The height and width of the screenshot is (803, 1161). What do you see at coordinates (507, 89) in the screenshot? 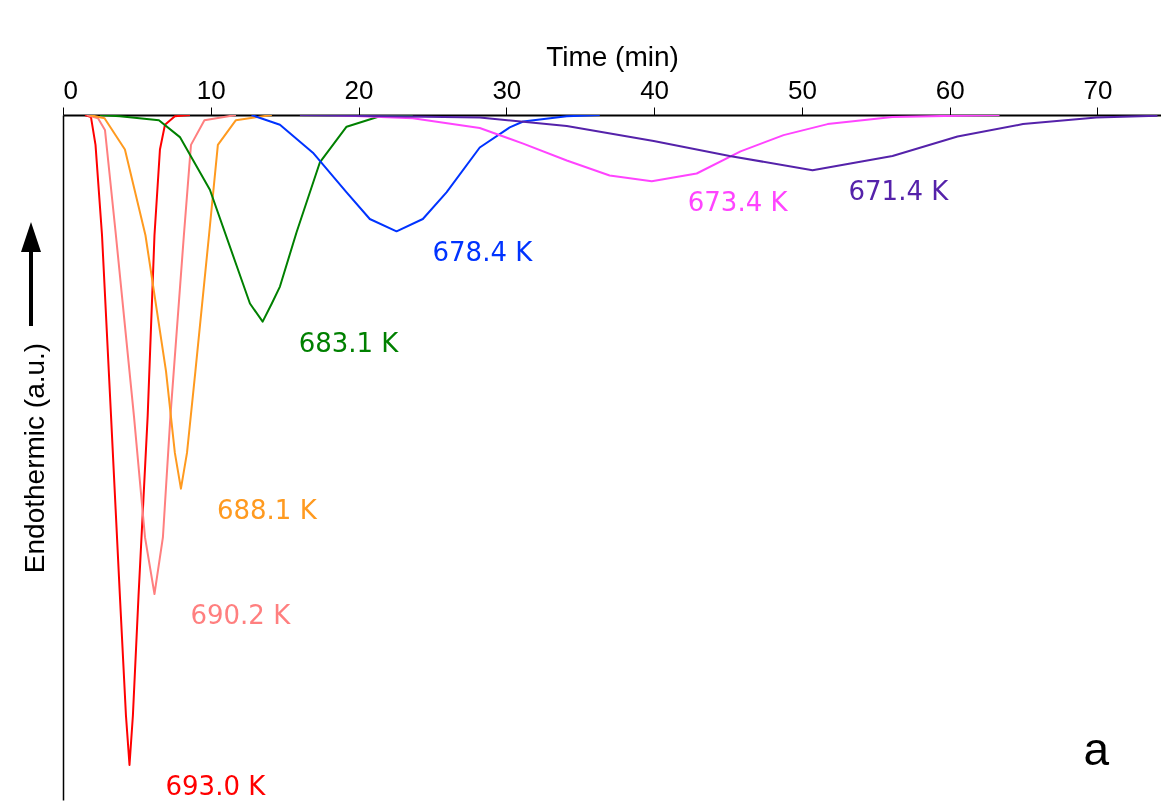
I see `x-tick-label: 30` at bounding box center [507, 89].